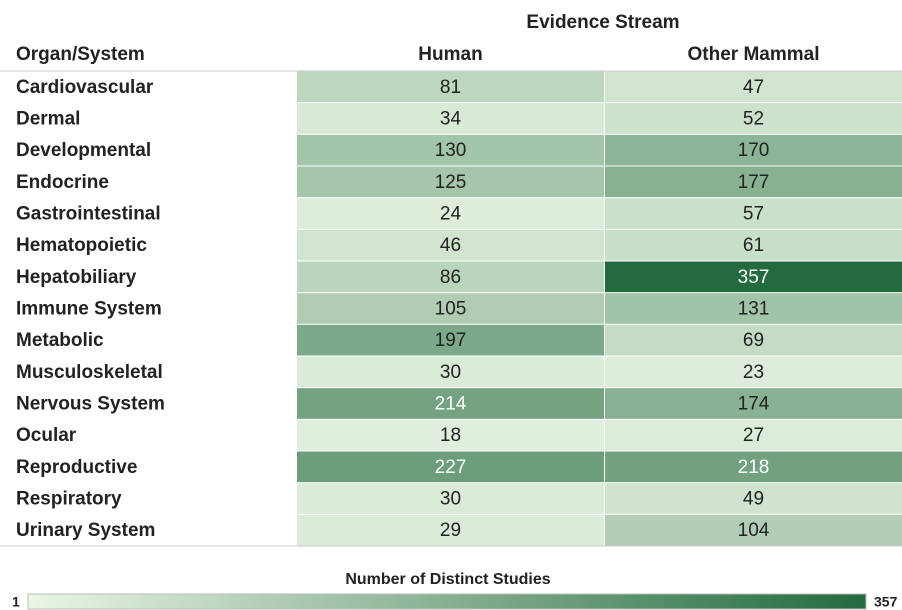 The height and width of the screenshot is (610, 902). Describe the element at coordinates (754, 54) in the screenshot. I see `column-header: Other Mammal` at that location.